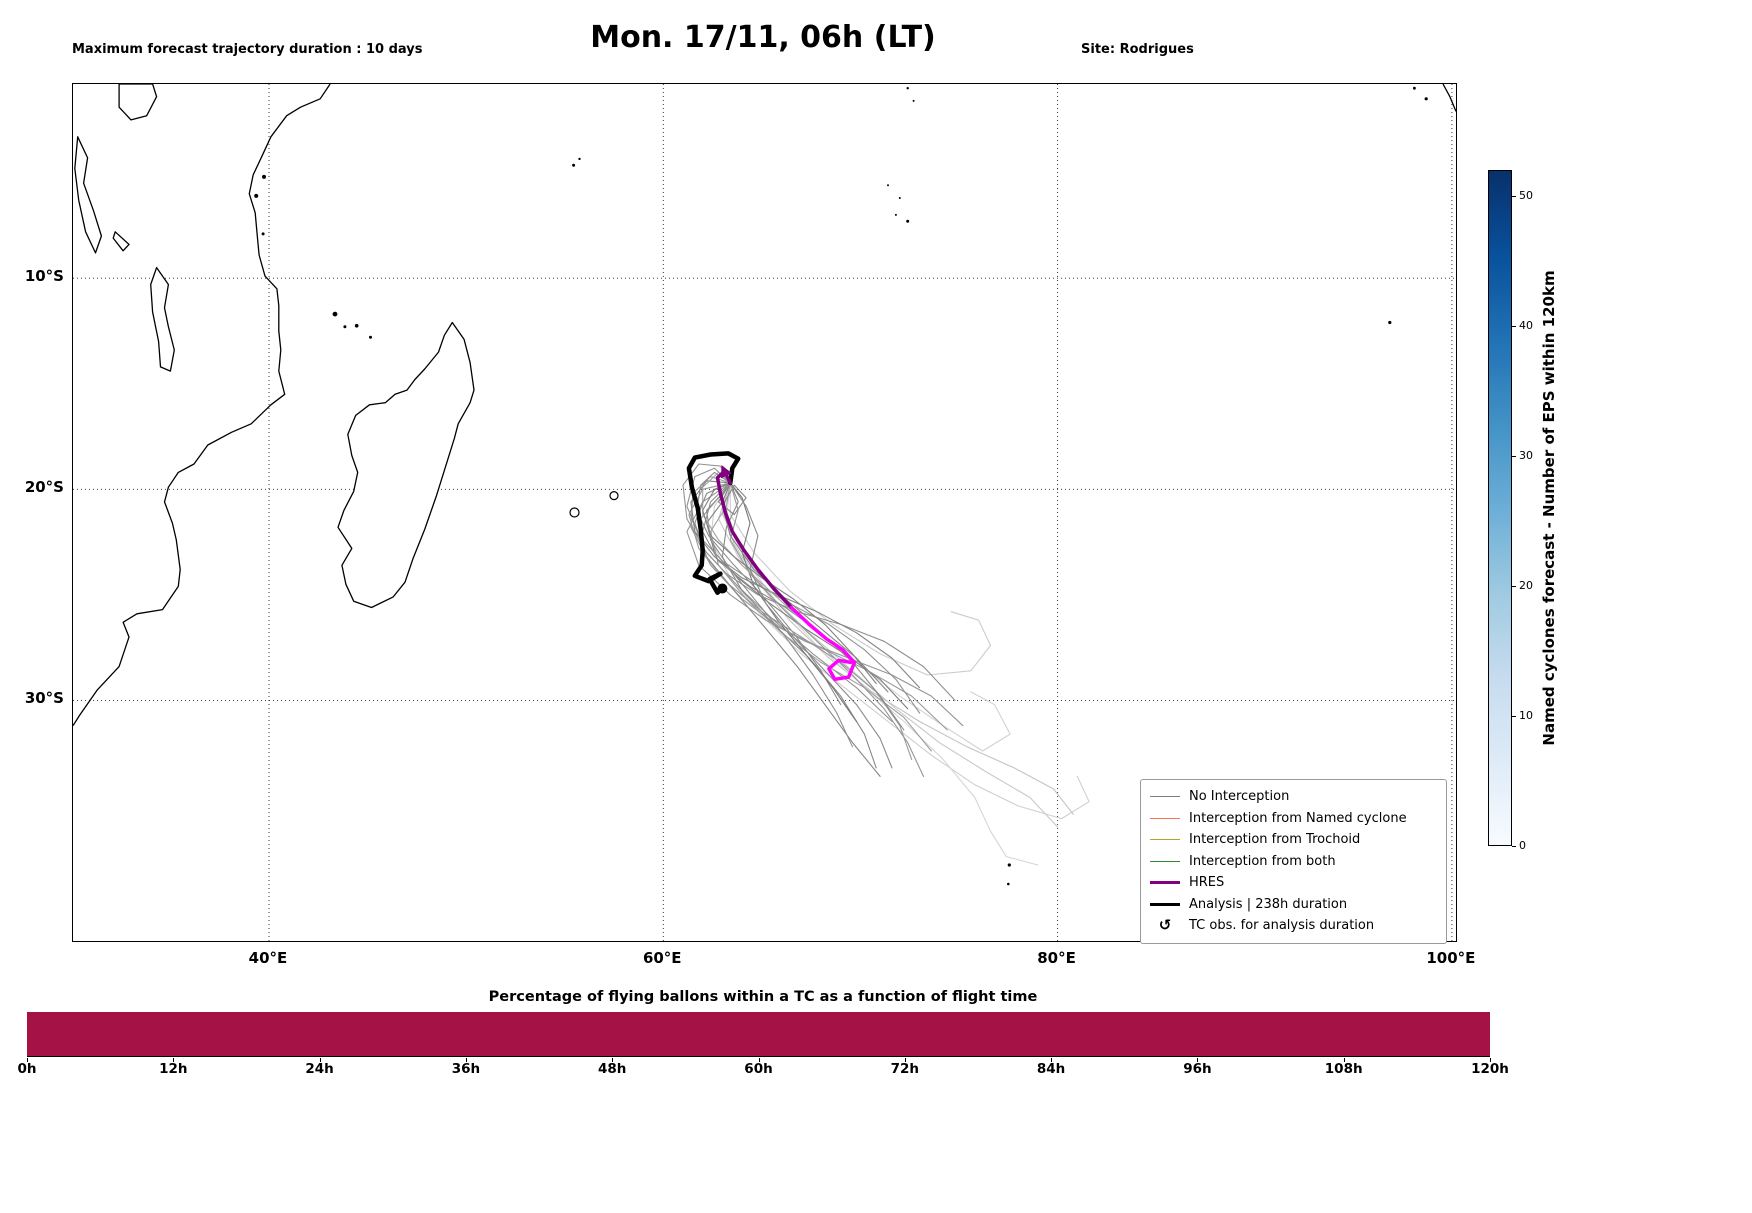 This screenshot has width=1752, height=1213. What do you see at coordinates (44, 487) in the screenshot?
I see `map-ytick-label: 20°S` at bounding box center [44, 487].